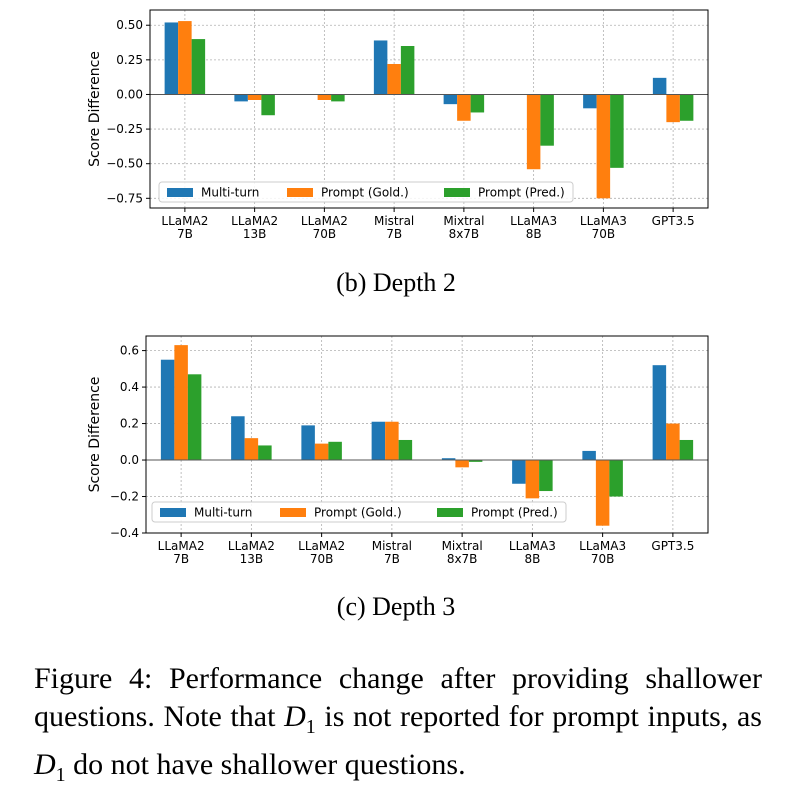 The height and width of the screenshot is (794, 792). Describe the element at coordinates (129, 351) in the screenshot. I see `y-tick-label: 0.6` at that location.